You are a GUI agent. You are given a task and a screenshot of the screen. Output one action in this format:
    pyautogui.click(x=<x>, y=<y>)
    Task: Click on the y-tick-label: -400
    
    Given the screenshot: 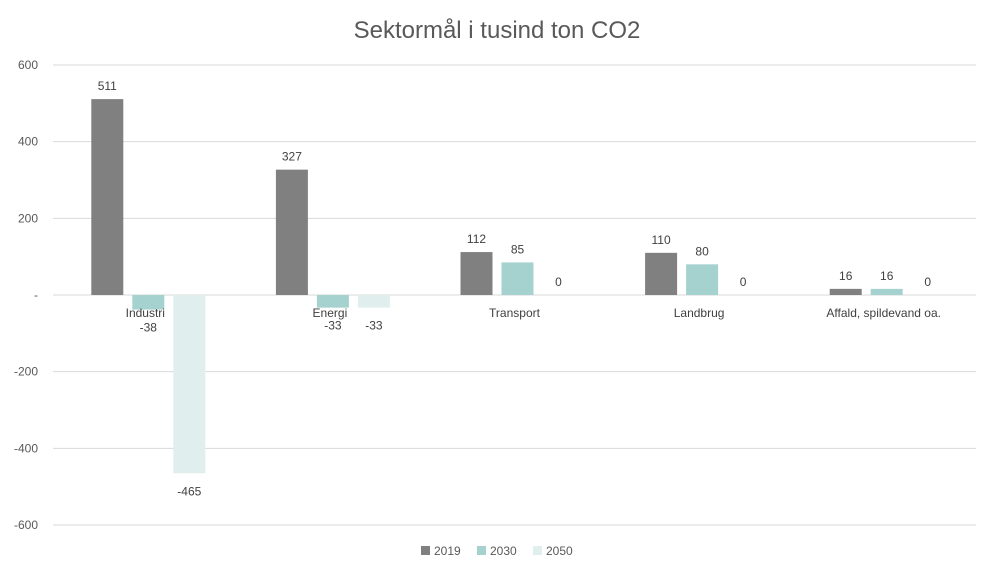 What is the action you would take?
    pyautogui.click(x=26, y=448)
    